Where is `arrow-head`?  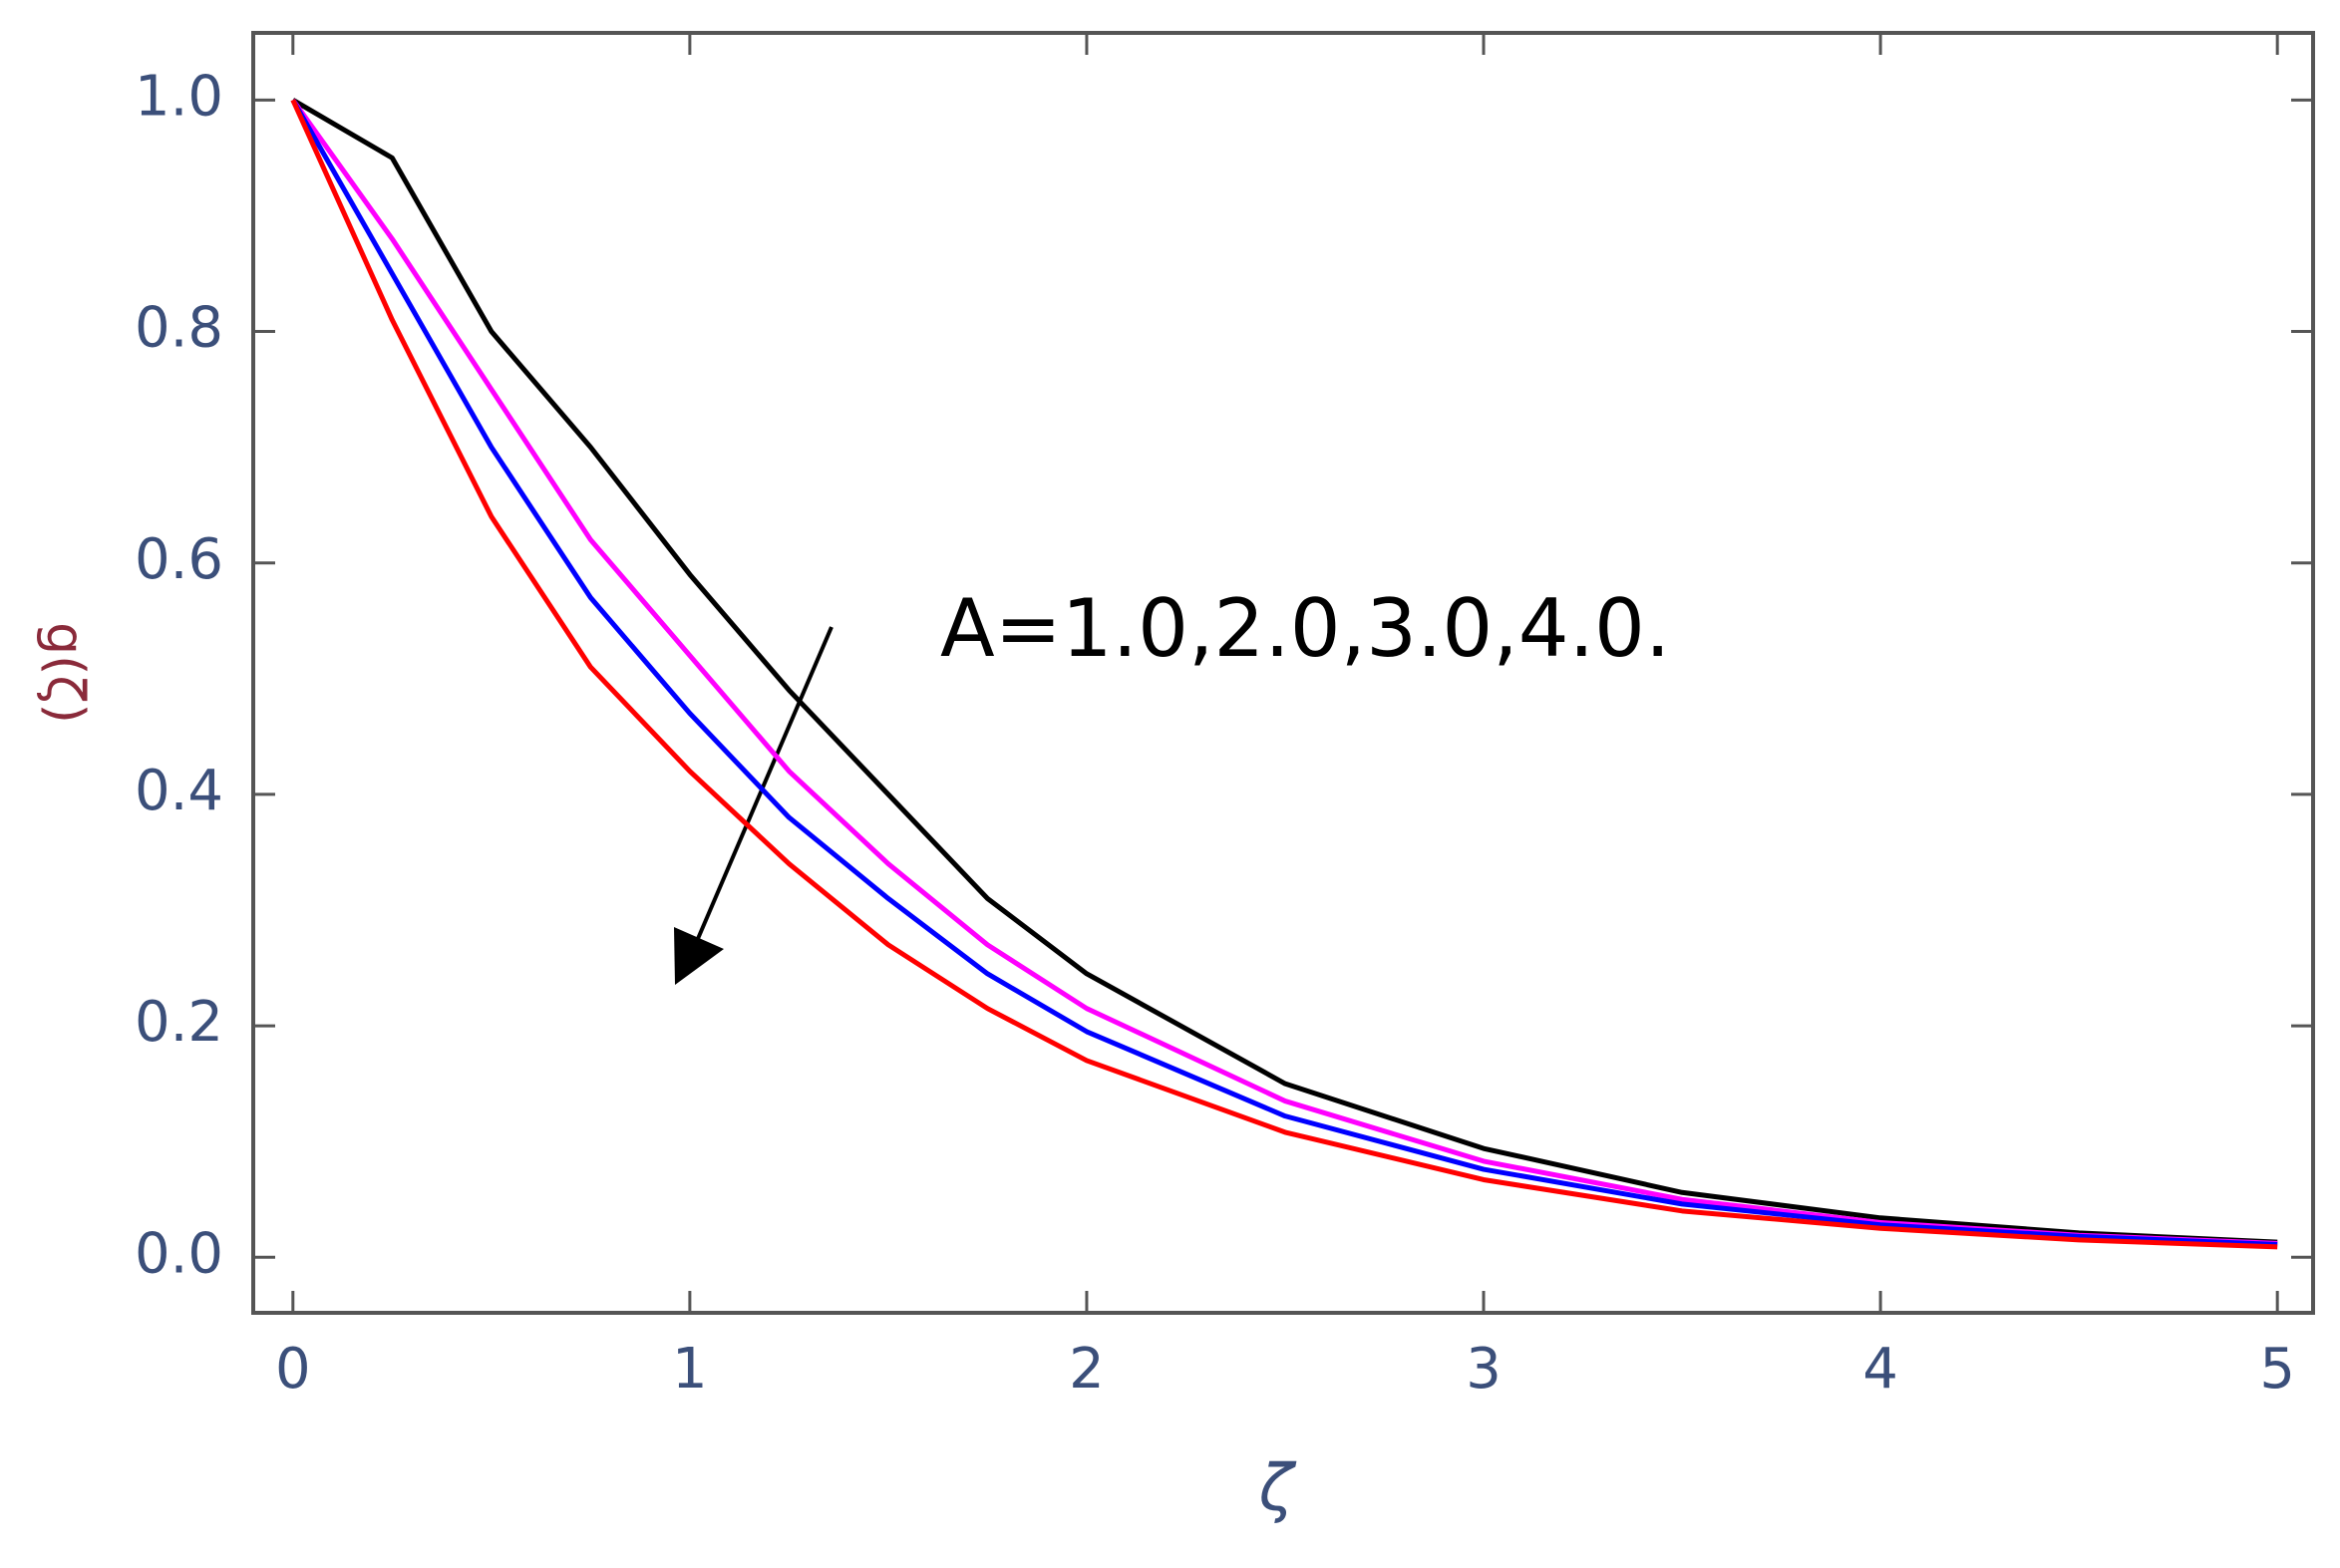 arrow-head is located at coordinates (699, 956).